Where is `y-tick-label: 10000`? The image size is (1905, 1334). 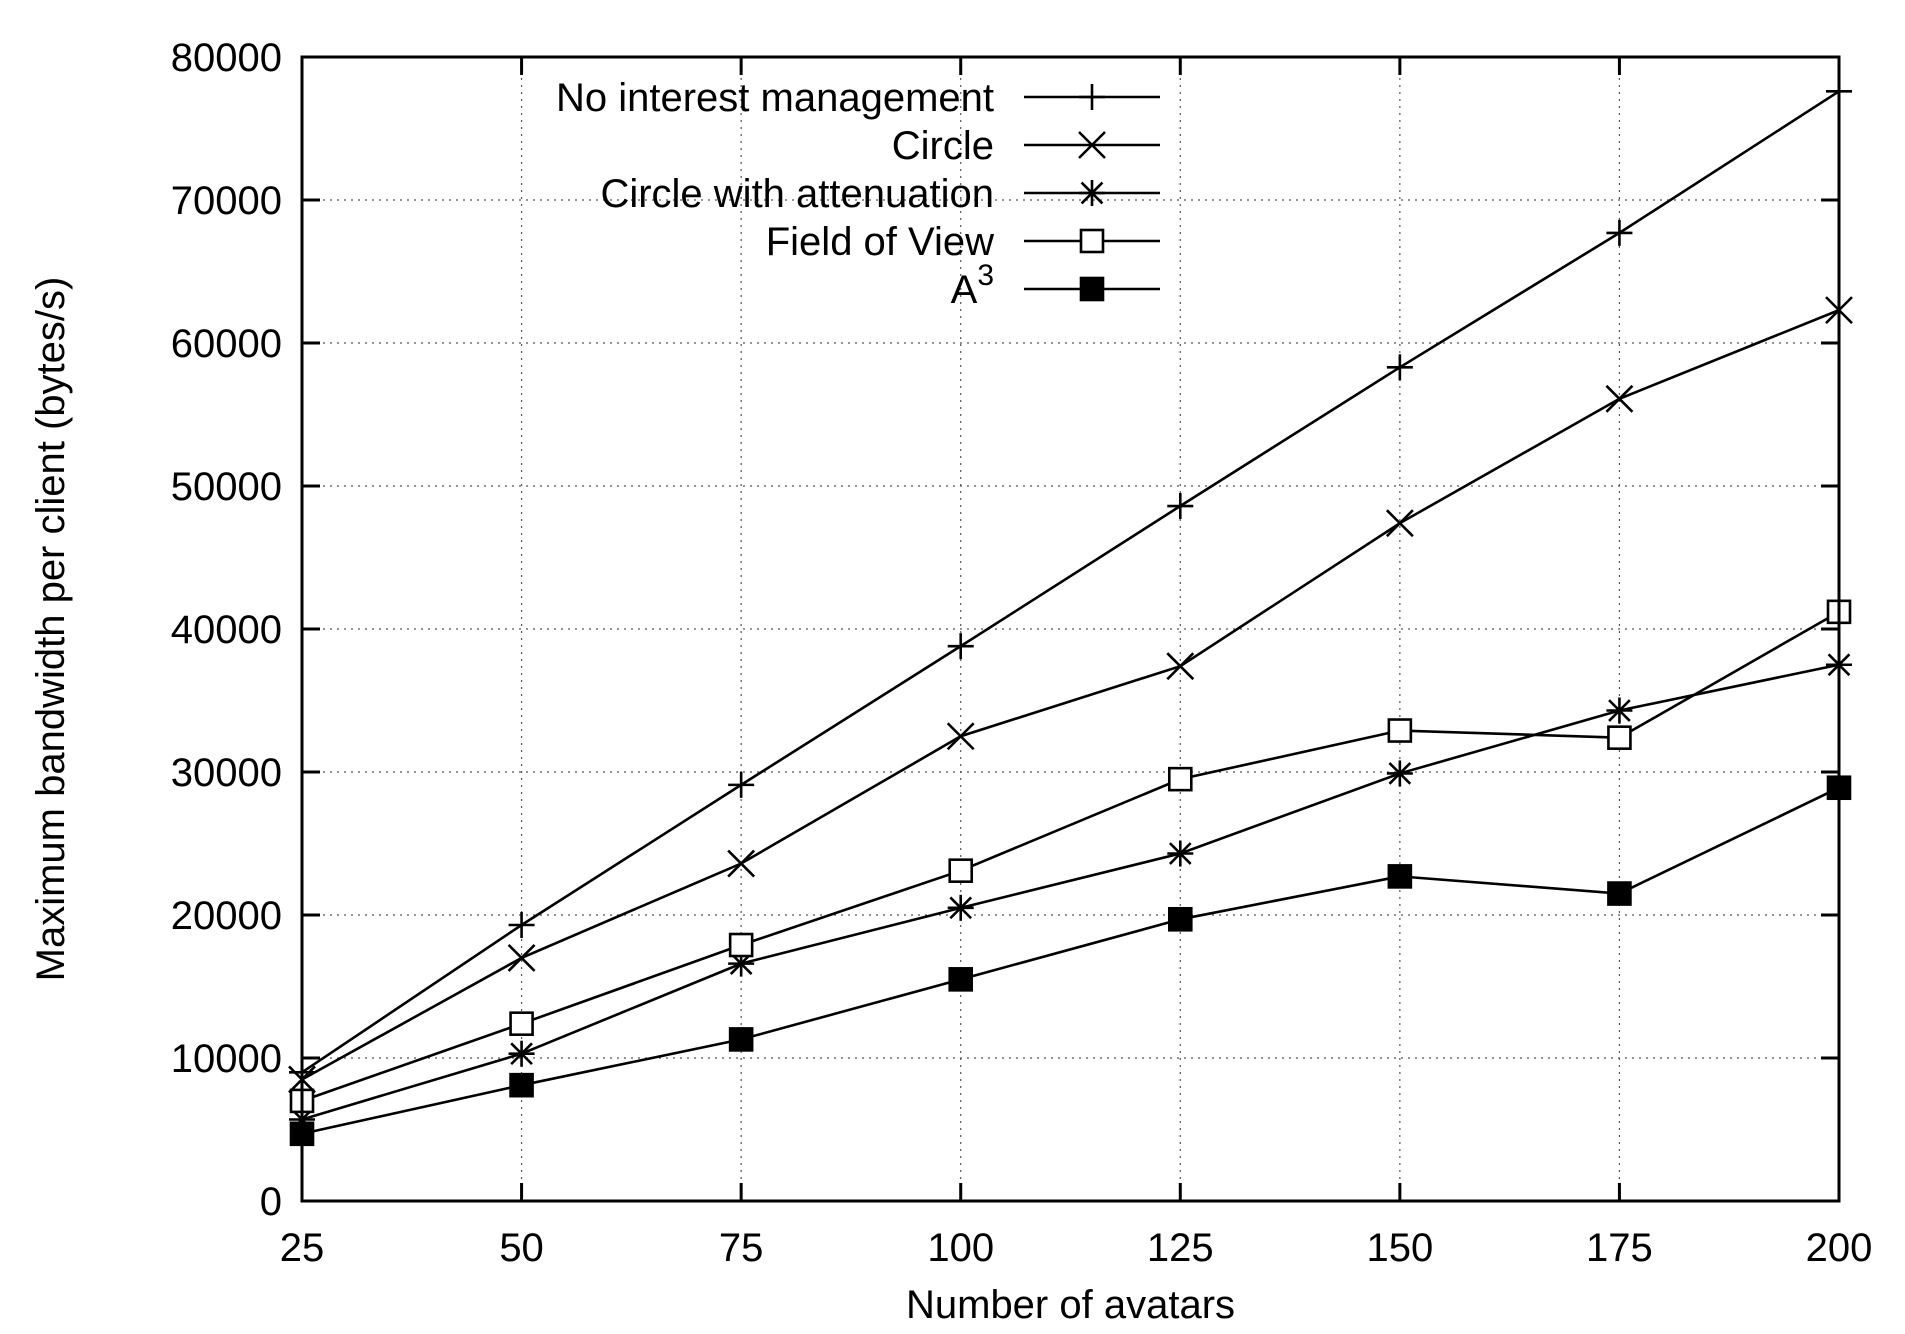 y-tick-label: 10000 is located at coordinates (226, 1059).